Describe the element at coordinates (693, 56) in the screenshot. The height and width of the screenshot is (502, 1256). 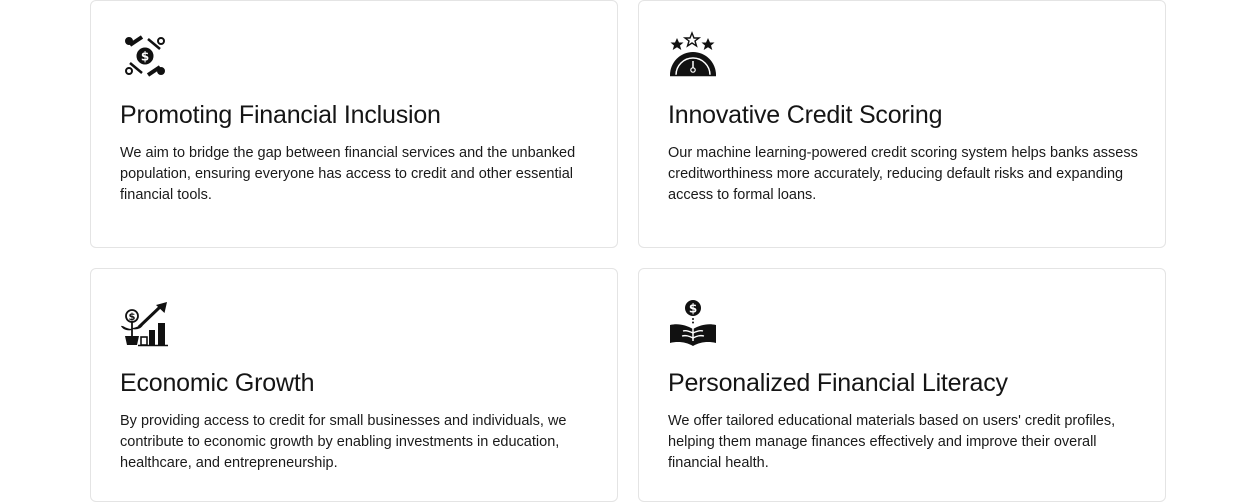
I see `credit-score-gauge-icon` at that location.